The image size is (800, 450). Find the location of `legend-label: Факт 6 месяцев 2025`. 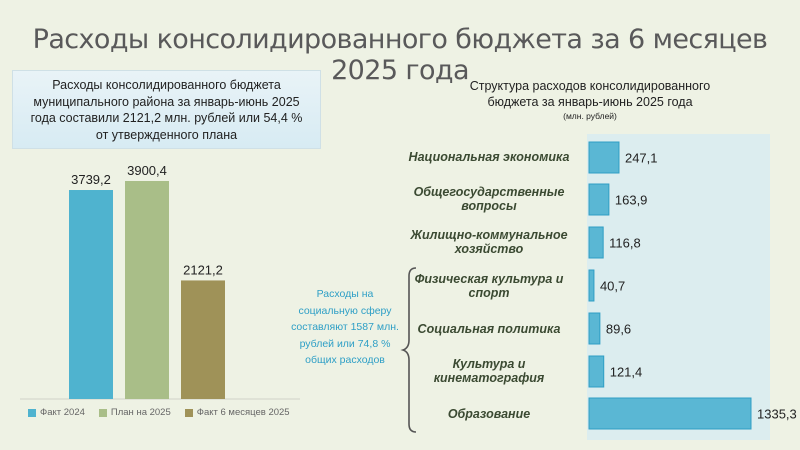

legend-label: Факт 6 месяцев 2025 is located at coordinates (243, 412).